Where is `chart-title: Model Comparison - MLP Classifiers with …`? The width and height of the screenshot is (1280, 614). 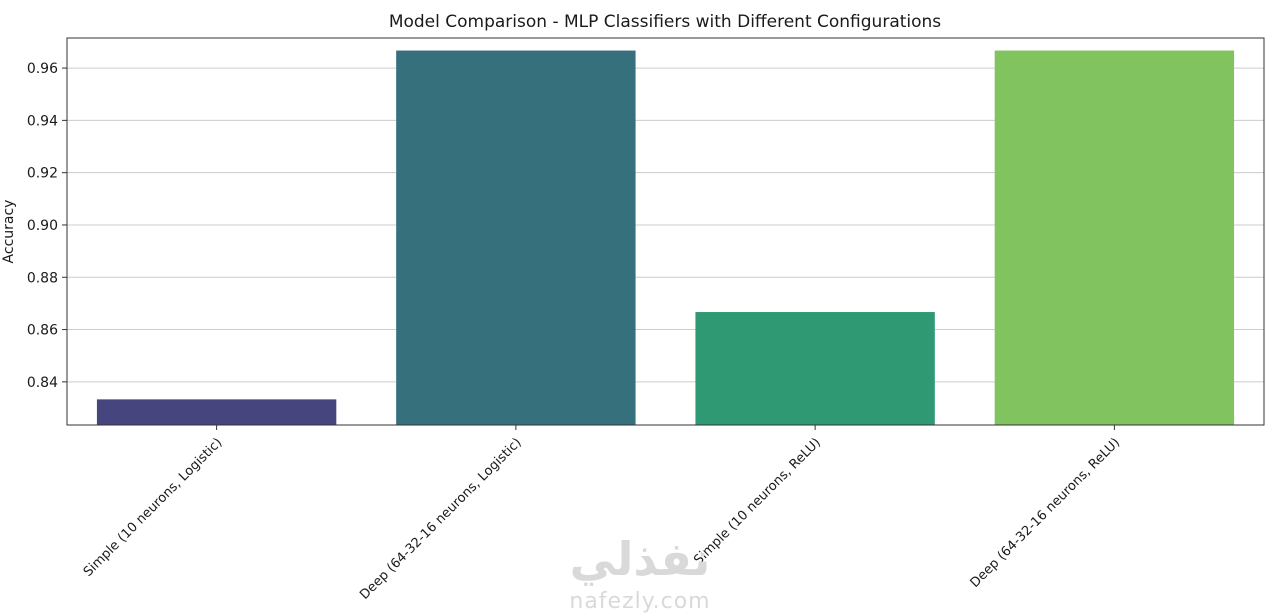 chart-title: Model Comparison - MLP Classifiers with … is located at coordinates (665, 22).